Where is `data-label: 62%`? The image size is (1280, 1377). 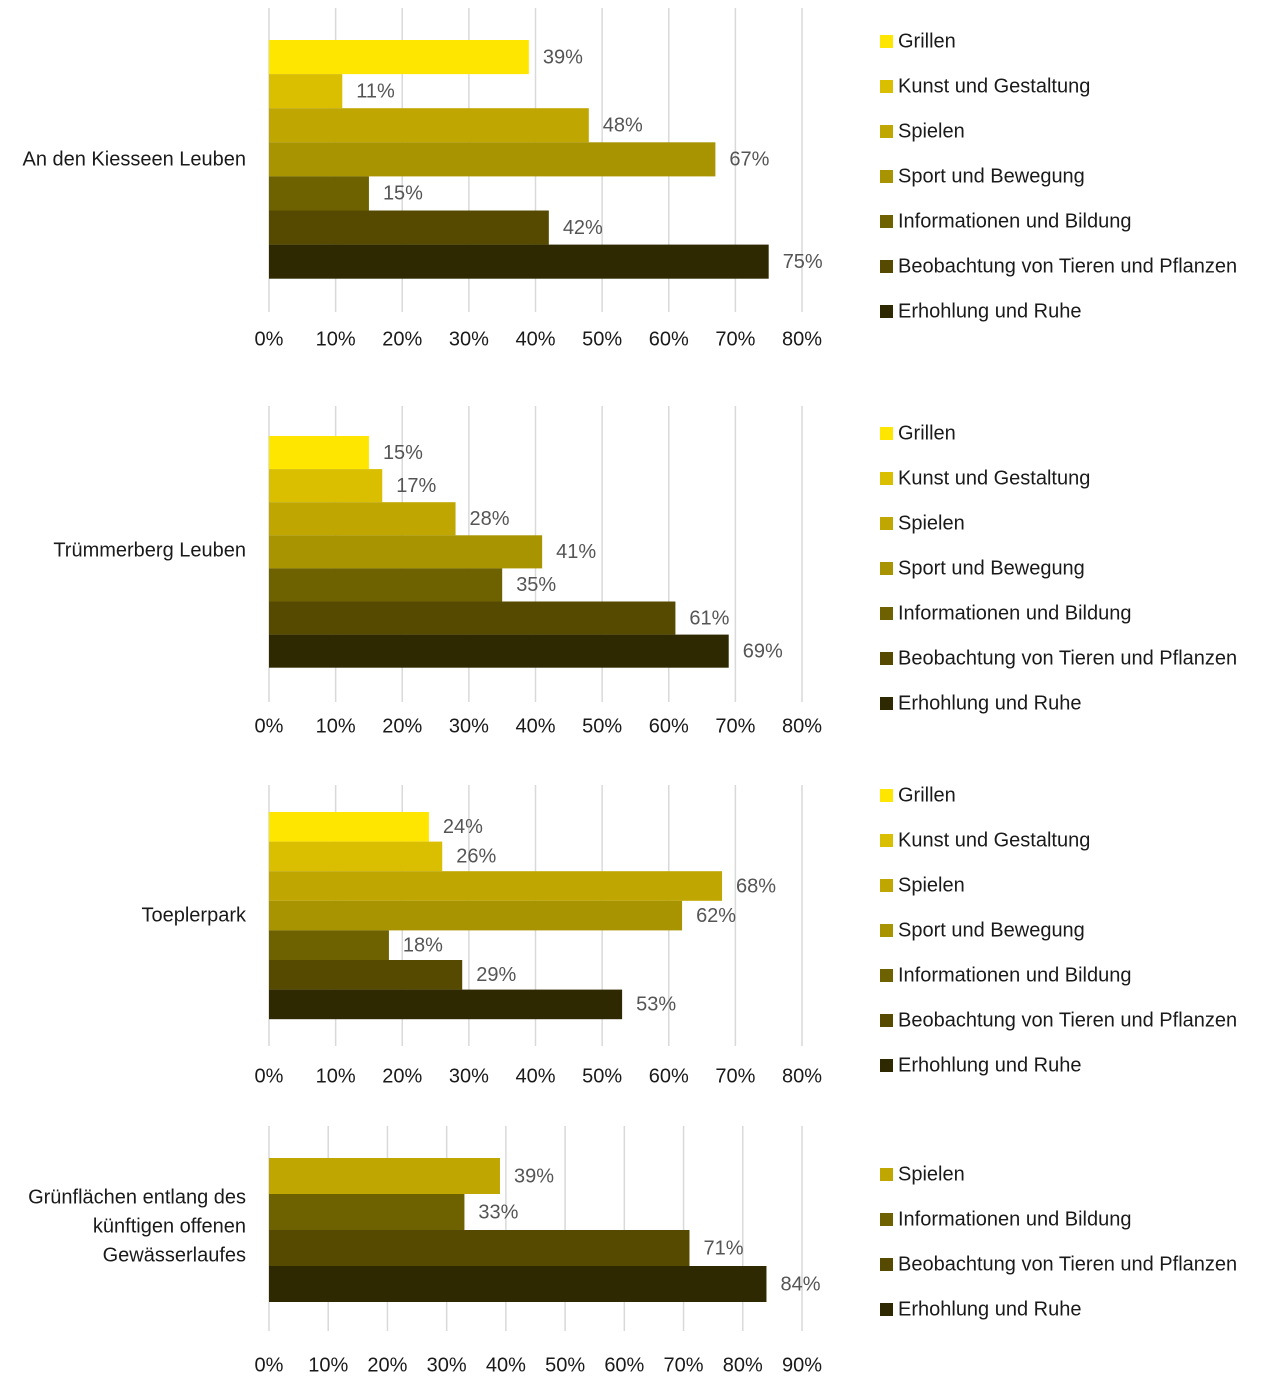
data-label: 62% is located at coordinates (716, 916).